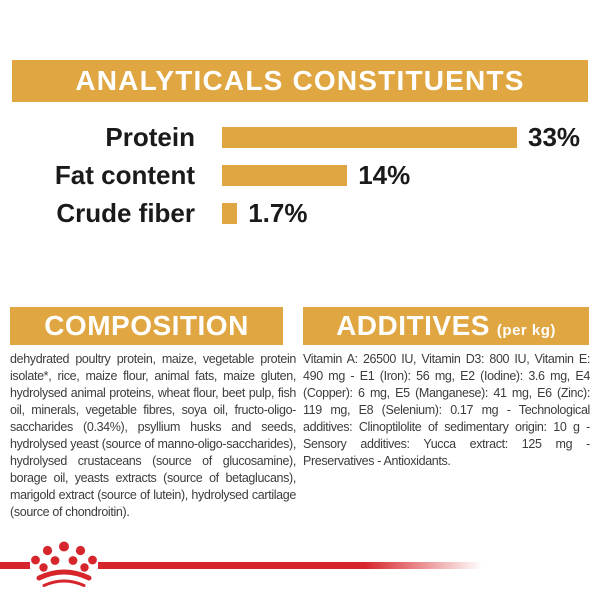  What do you see at coordinates (413, 325) in the screenshot?
I see `additives-title: ADDITIVES` at bounding box center [413, 325].